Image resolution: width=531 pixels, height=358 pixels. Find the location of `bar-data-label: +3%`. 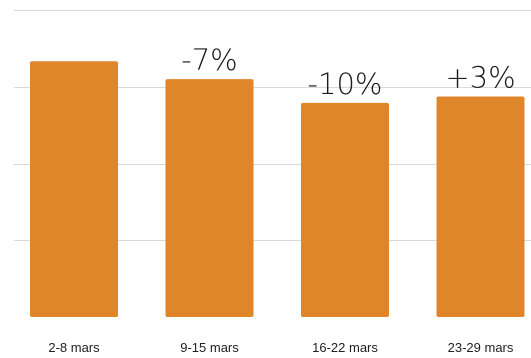

bar-data-label: +3% is located at coordinates (480, 78).